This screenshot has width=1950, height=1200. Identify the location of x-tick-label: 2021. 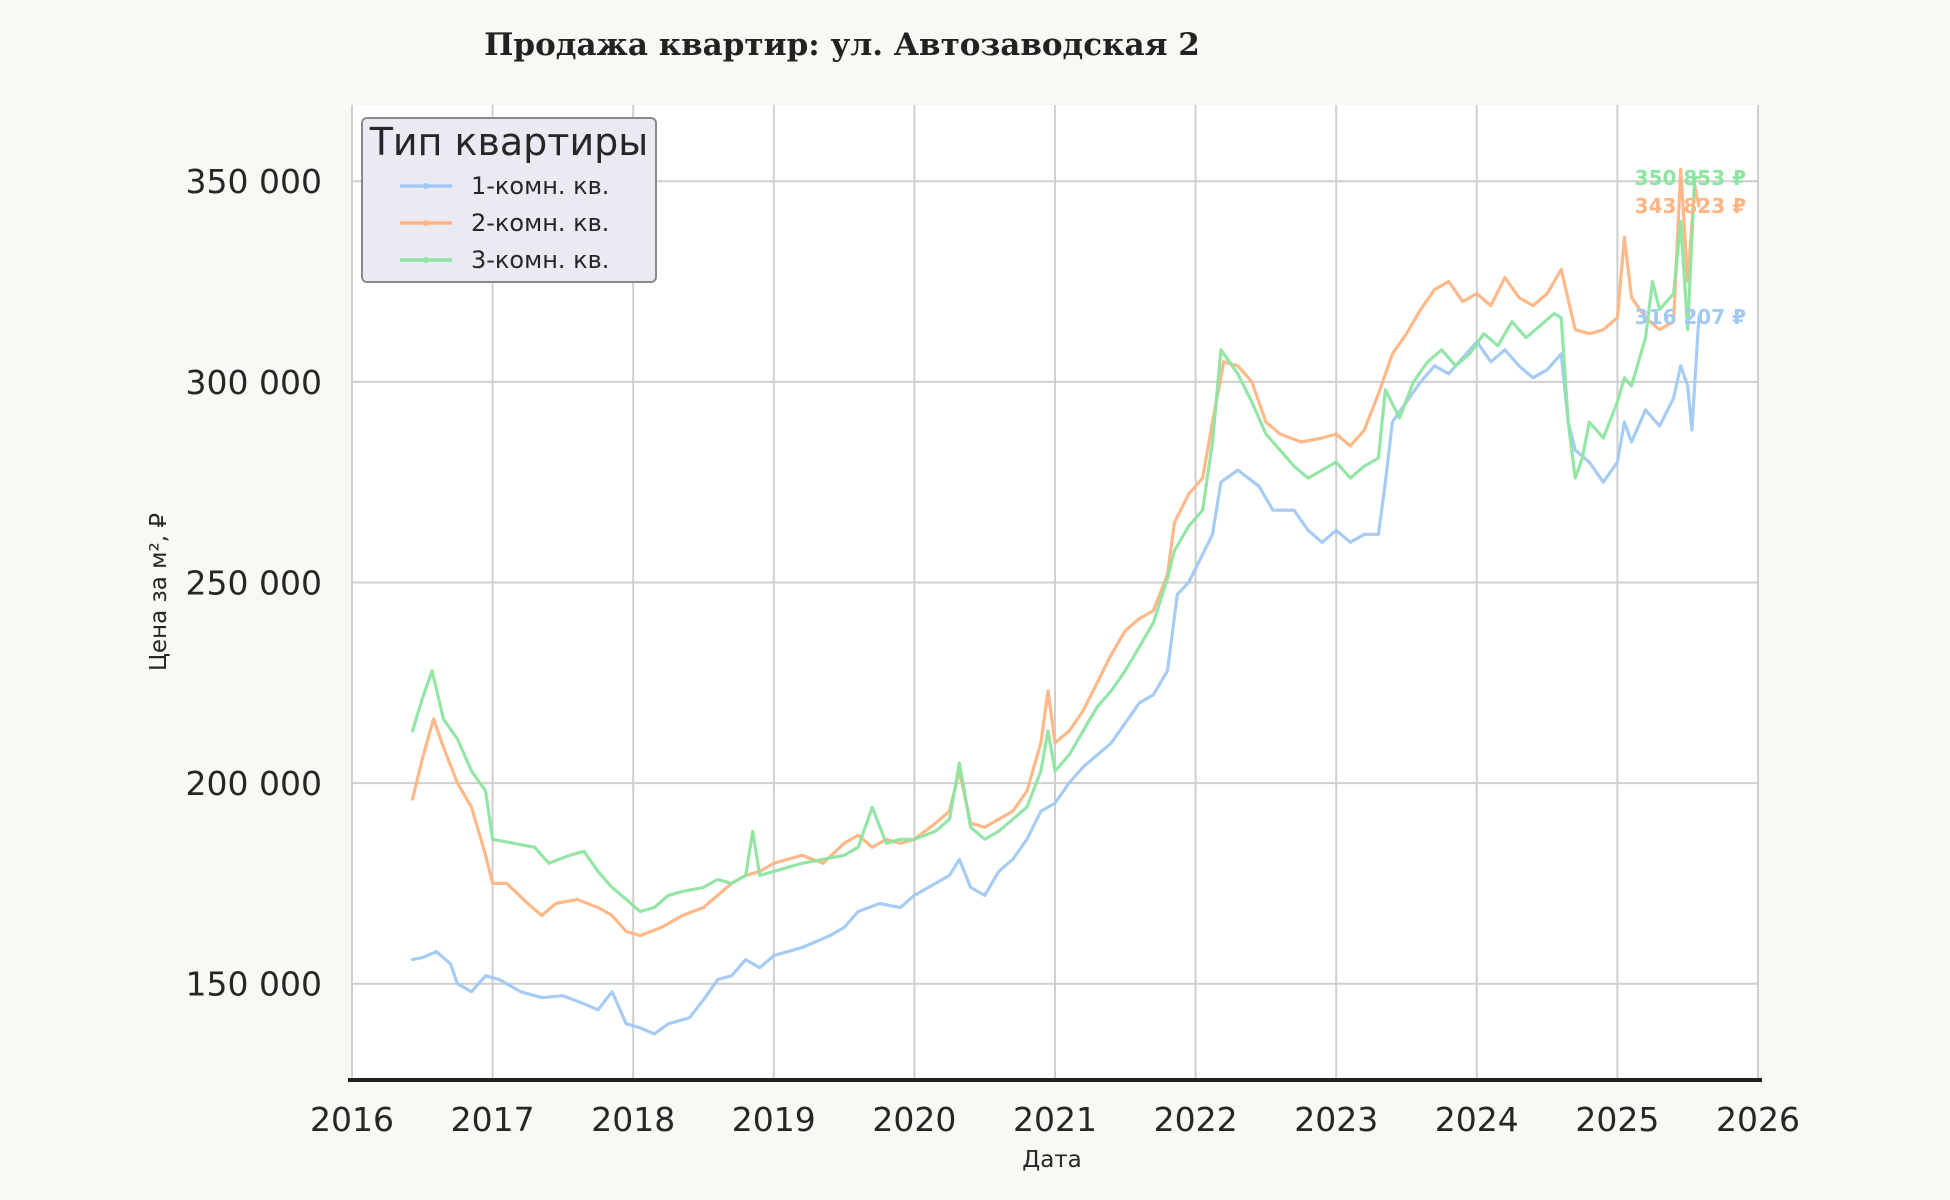
(1055, 1119).